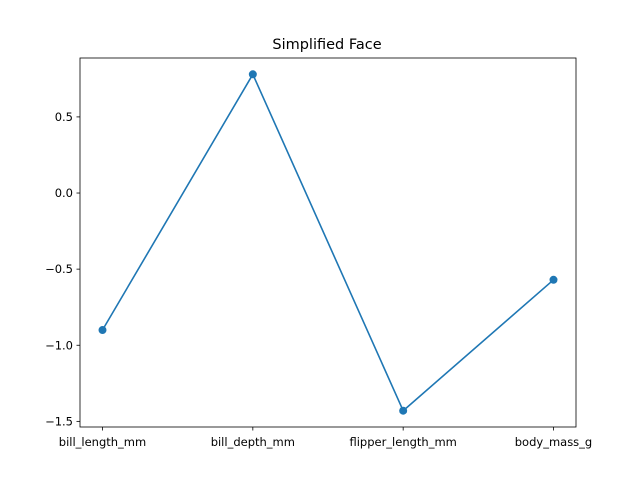 The height and width of the screenshot is (480, 640). I want to click on y-tick-label: −1.0, so click(59, 345).